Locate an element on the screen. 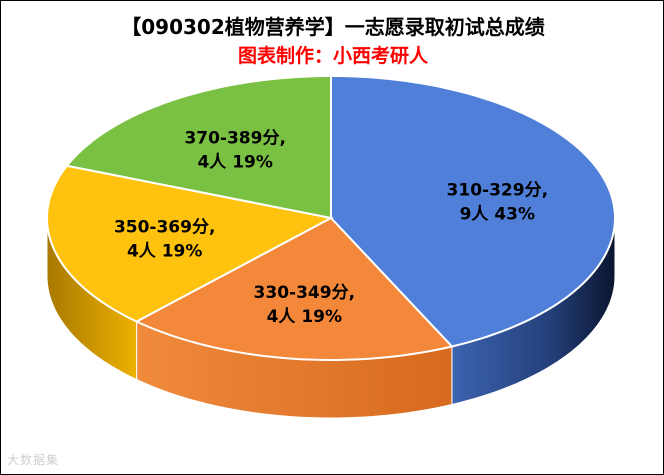 The height and width of the screenshot is (475, 664). slice-label-4: 370-389分, 4人 19% is located at coordinates (235, 151).